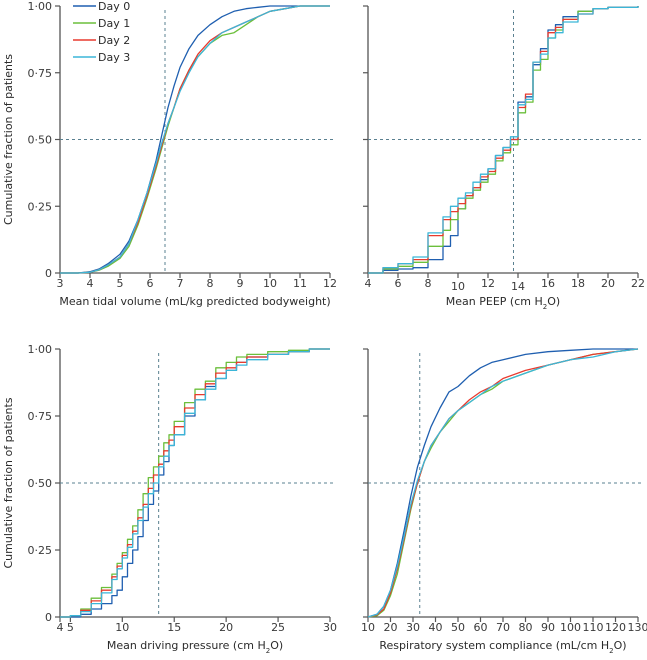 This screenshot has height=660, width=647. What do you see at coordinates (518, 286) in the screenshot?
I see `x-tick-label: 14` at bounding box center [518, 286].